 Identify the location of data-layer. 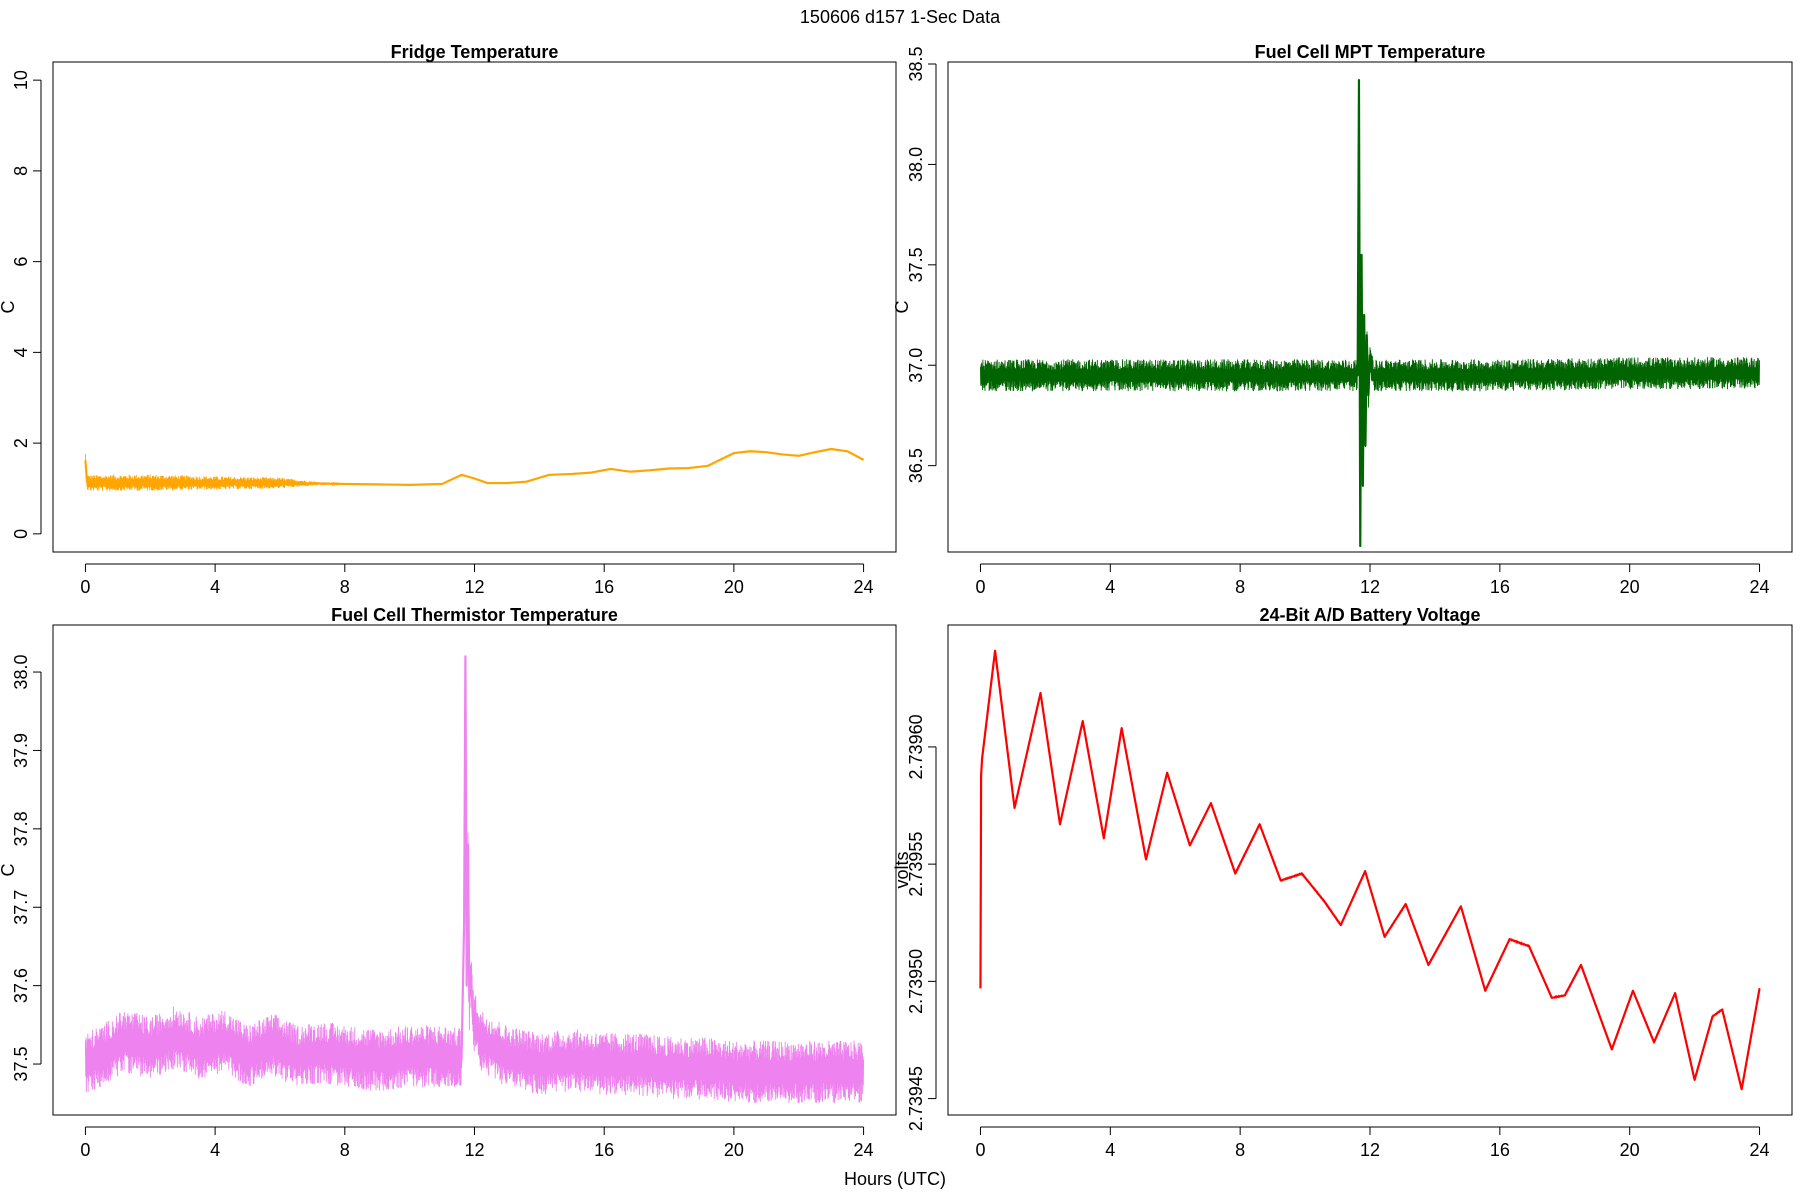
(474, 469).